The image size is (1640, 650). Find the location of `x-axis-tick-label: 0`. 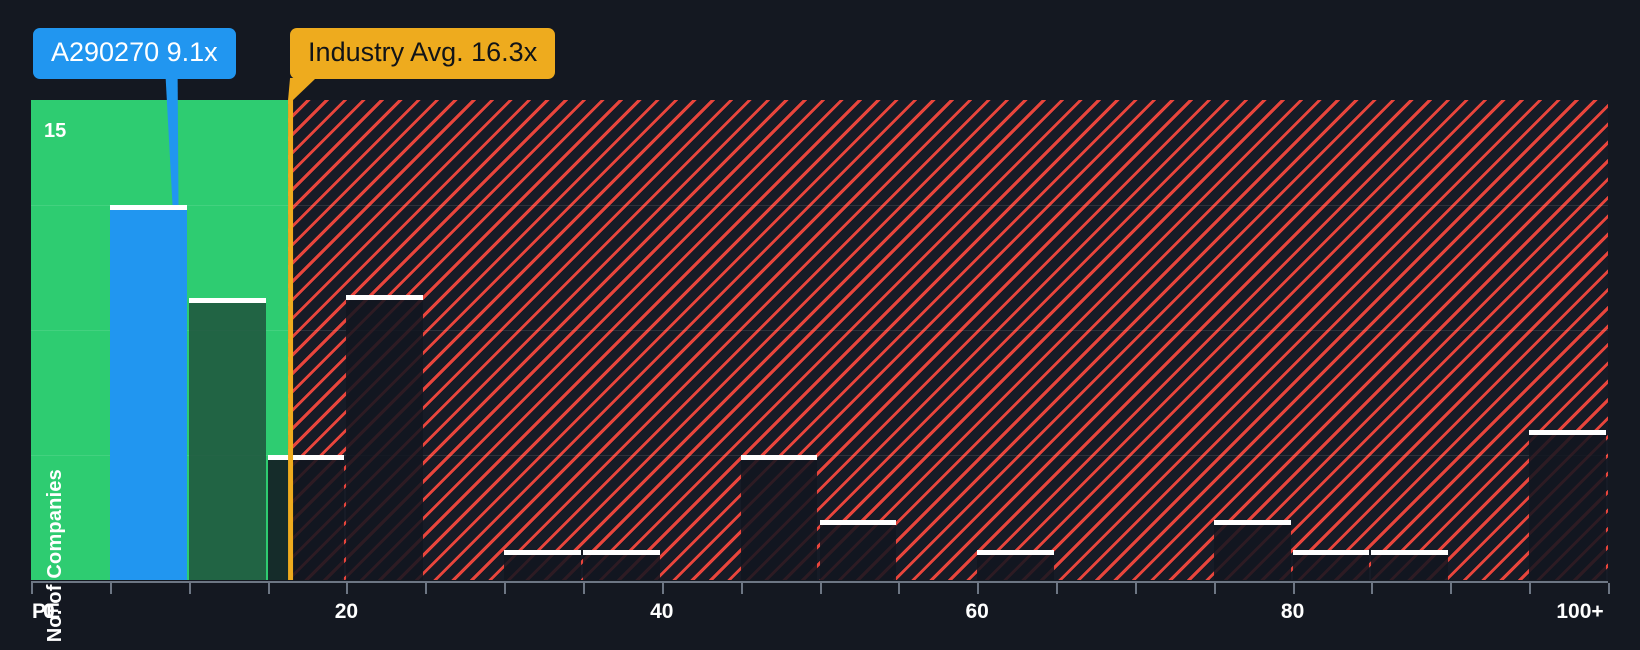

x-axis-tick-label: 0 is located at coordinates (49, 611).